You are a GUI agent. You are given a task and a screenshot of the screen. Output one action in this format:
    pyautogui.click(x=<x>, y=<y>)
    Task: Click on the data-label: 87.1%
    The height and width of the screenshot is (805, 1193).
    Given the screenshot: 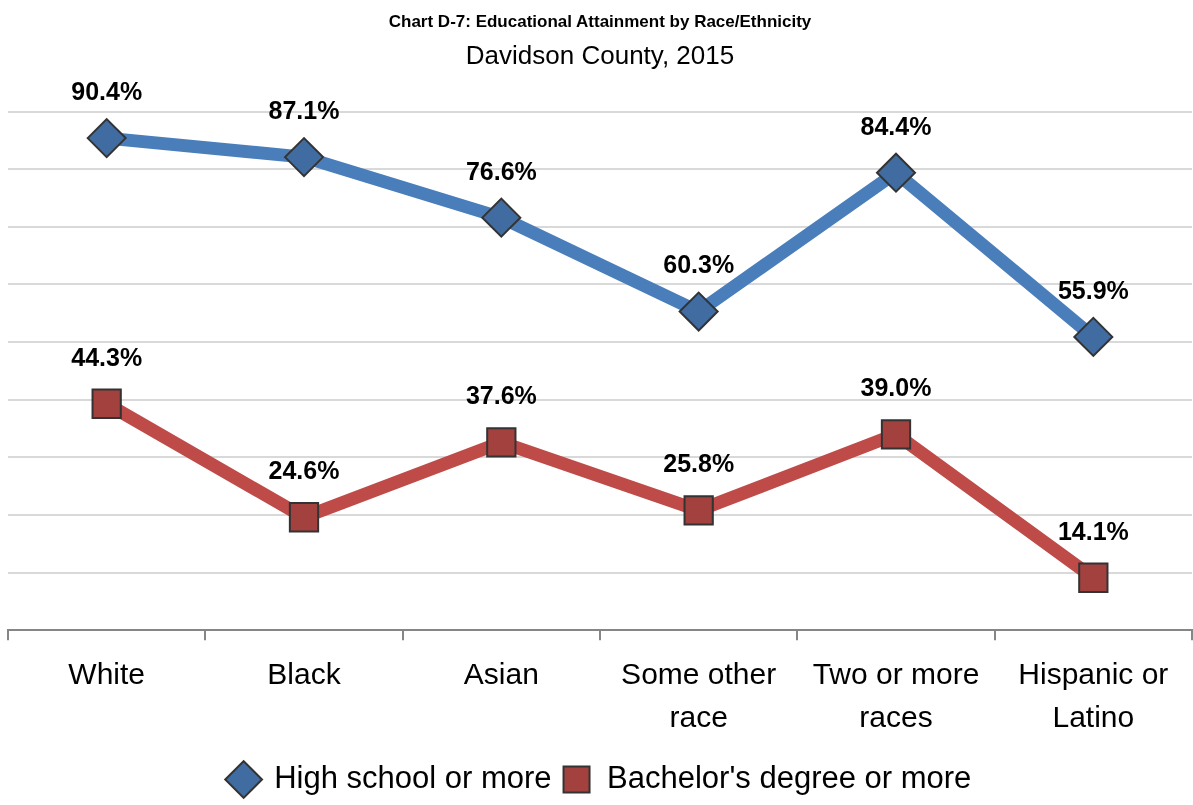 What is the action you would take?
    pyautogui.click(x=304, y=110)
    